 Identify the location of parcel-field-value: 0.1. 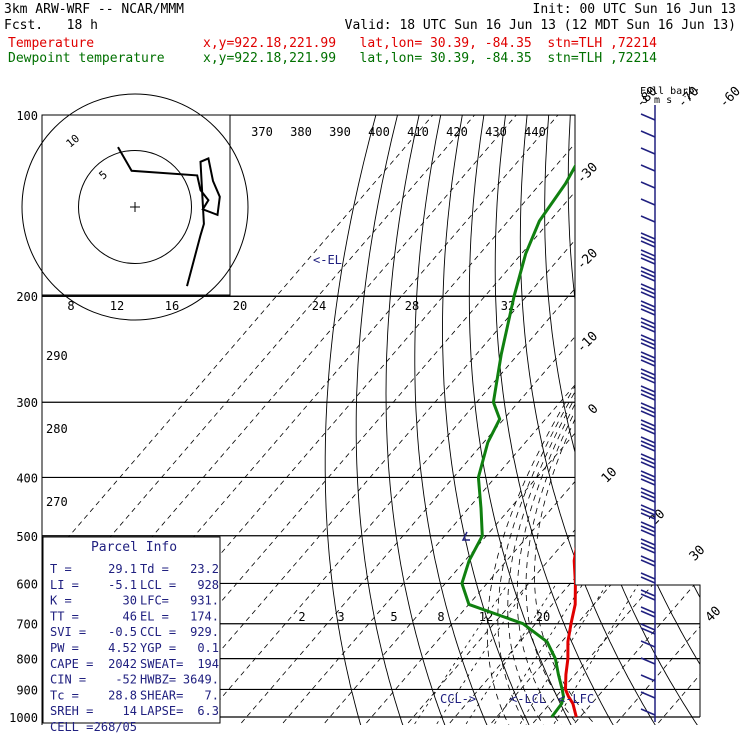
(208, 648).